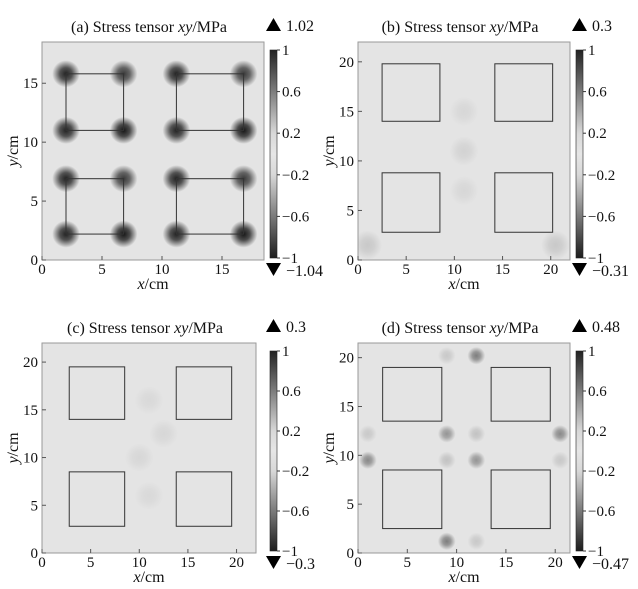 Image resolution: width=638 pixels, height=589 pixels. What do you see at coordinates (436, 328) in the screenshot?
I see `panel-title-part: (d) Stress tensor` at bounding box center [436, 328].